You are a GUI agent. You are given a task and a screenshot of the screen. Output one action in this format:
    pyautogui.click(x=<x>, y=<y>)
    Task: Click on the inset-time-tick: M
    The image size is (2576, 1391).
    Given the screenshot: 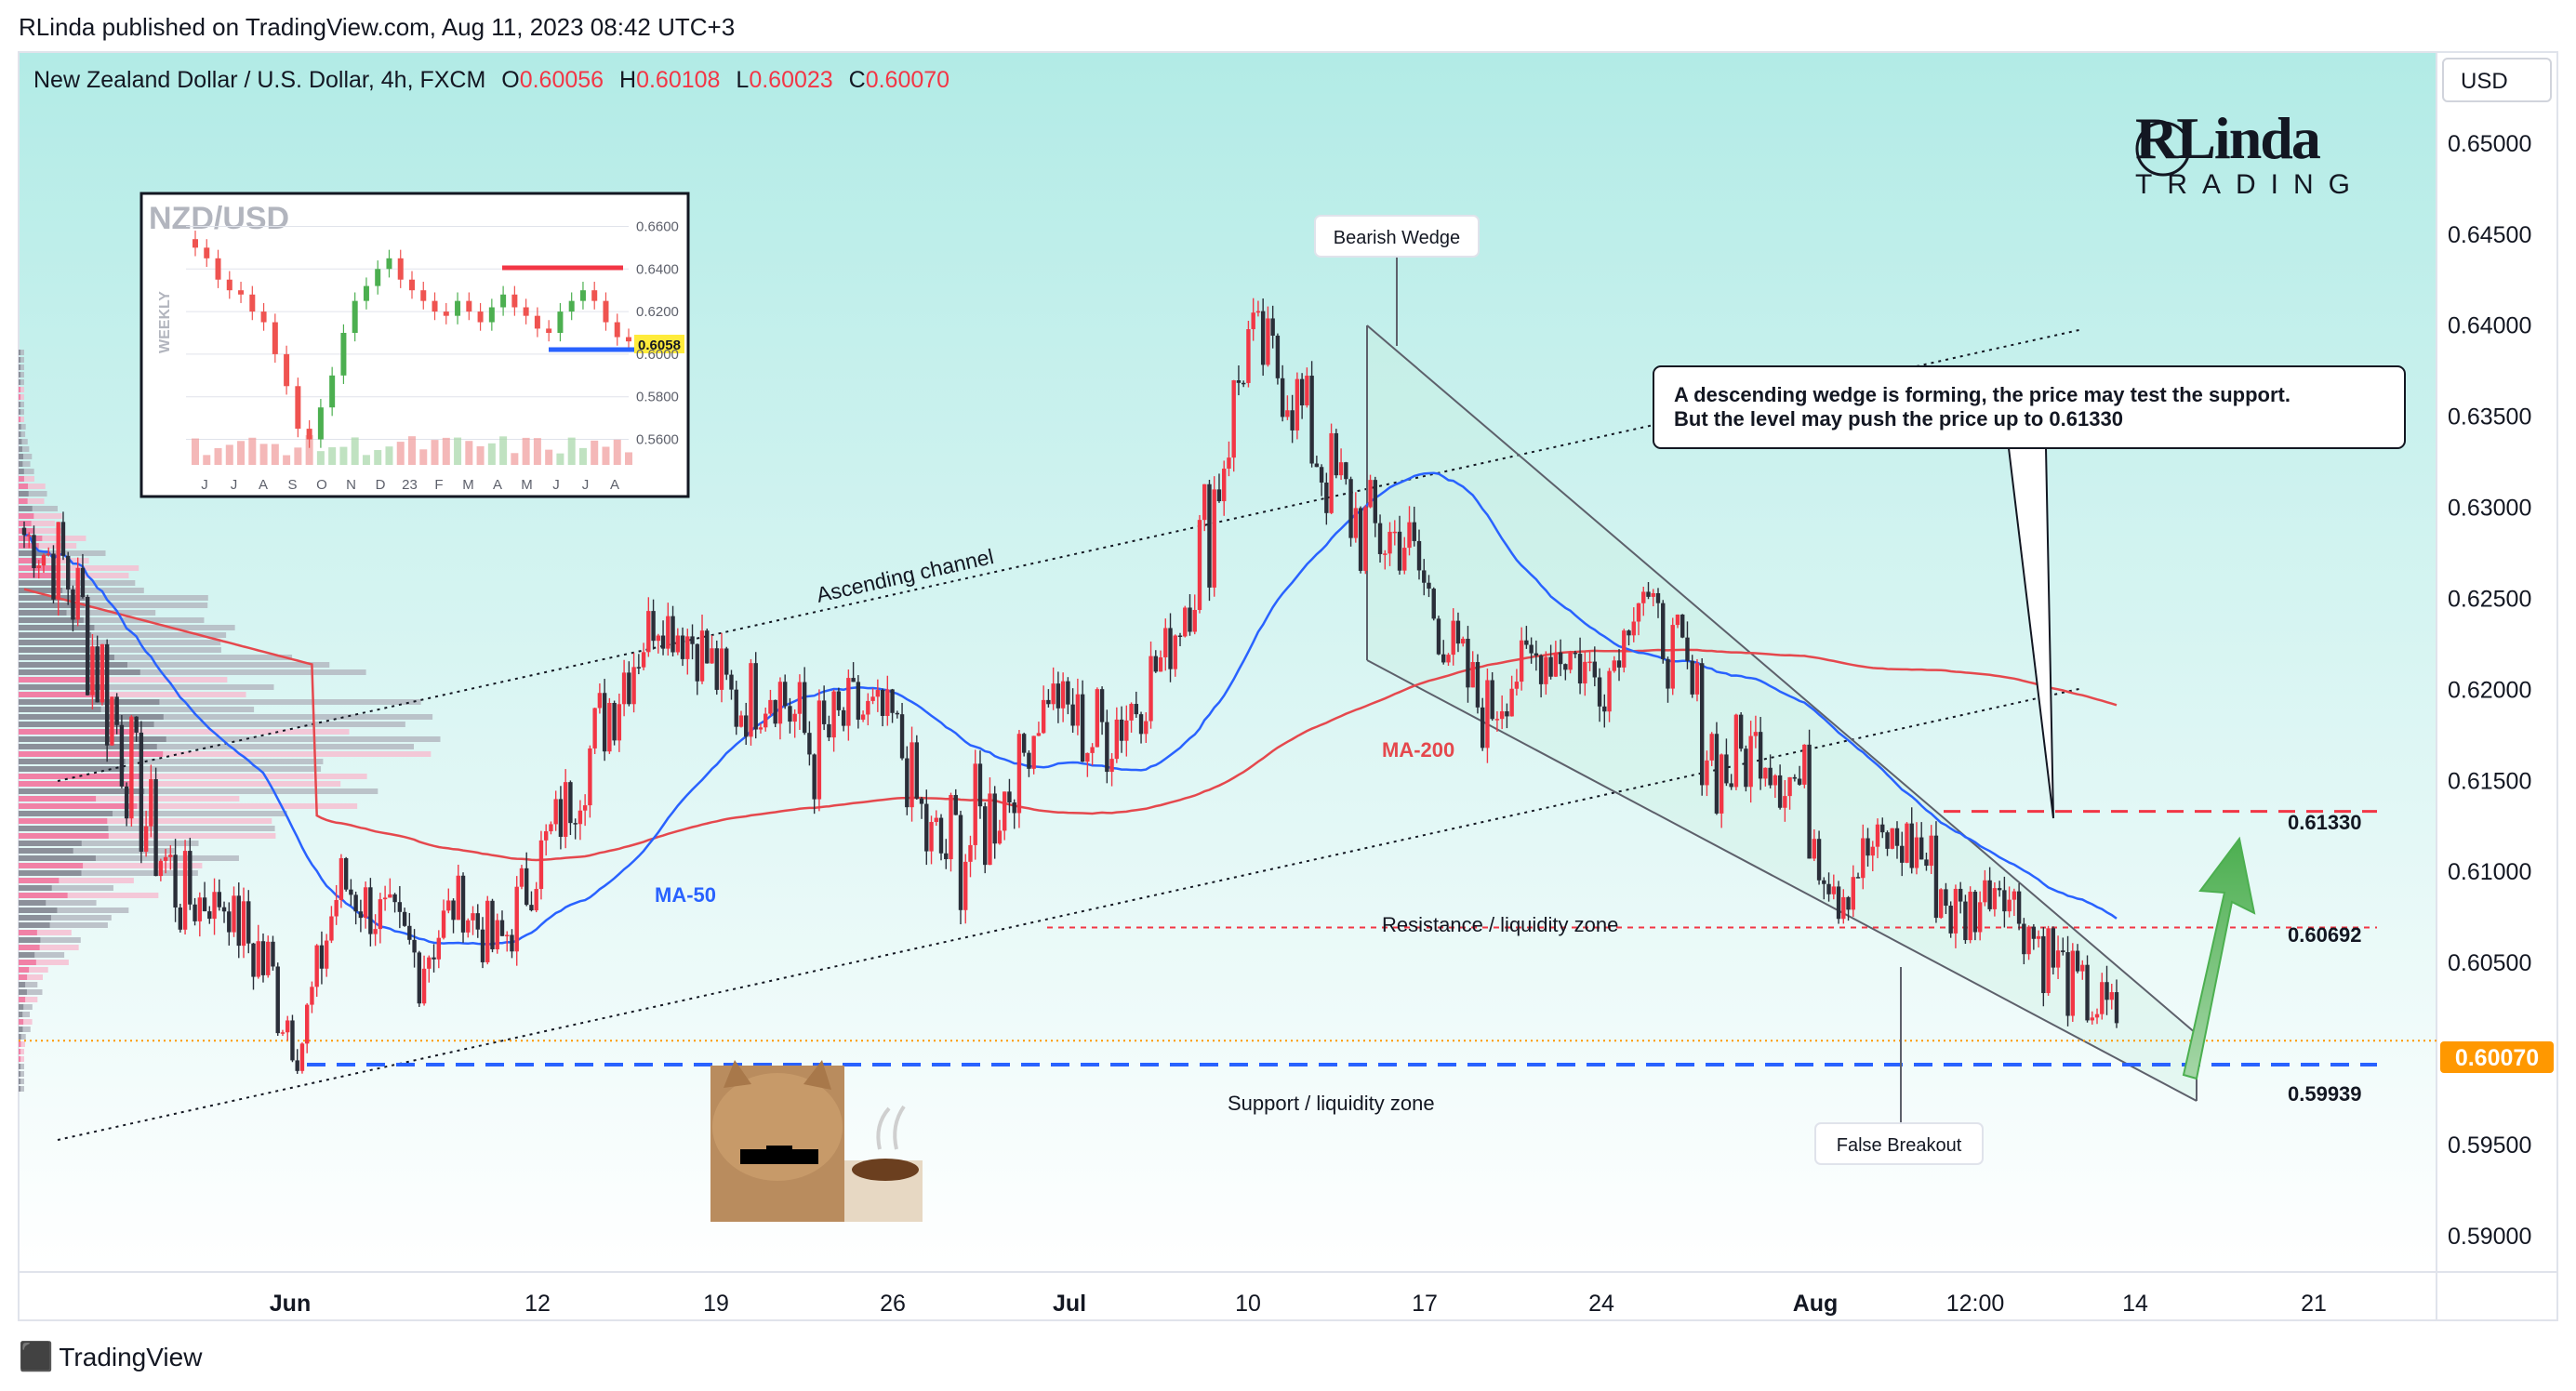 What is the action you would take?
    pyautogui.click(x=527, y=485)
    